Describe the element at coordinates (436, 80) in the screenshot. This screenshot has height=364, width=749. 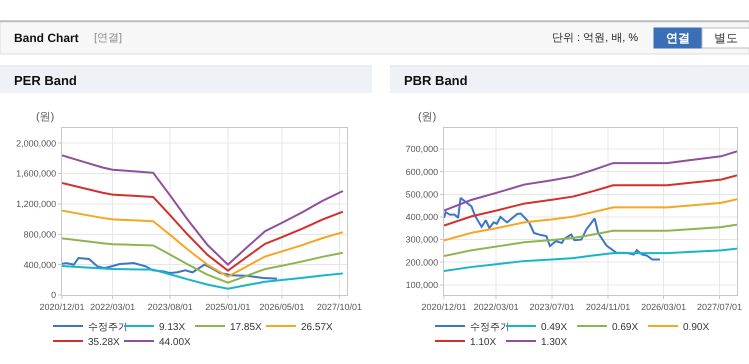
I see `chart-title: PBR Band` at that location.